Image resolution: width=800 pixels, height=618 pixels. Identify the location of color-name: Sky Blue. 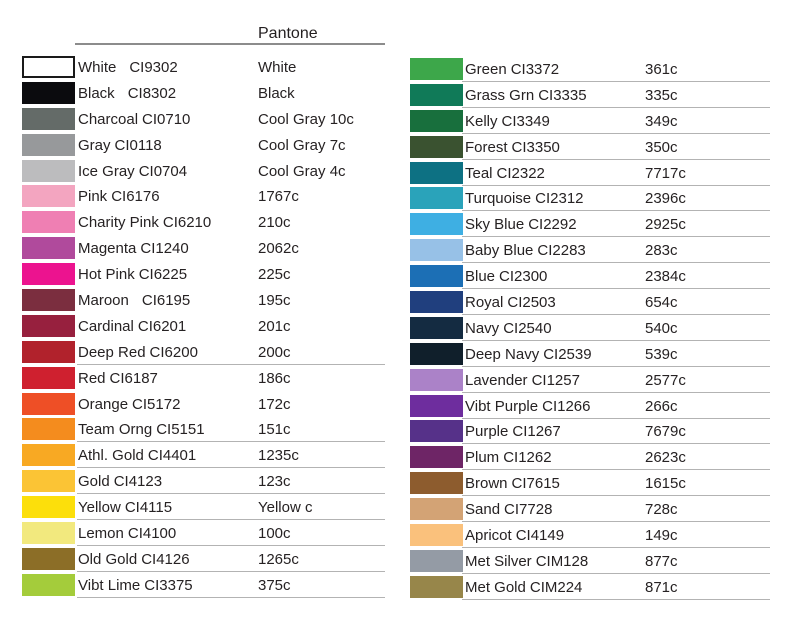
(495, 225).